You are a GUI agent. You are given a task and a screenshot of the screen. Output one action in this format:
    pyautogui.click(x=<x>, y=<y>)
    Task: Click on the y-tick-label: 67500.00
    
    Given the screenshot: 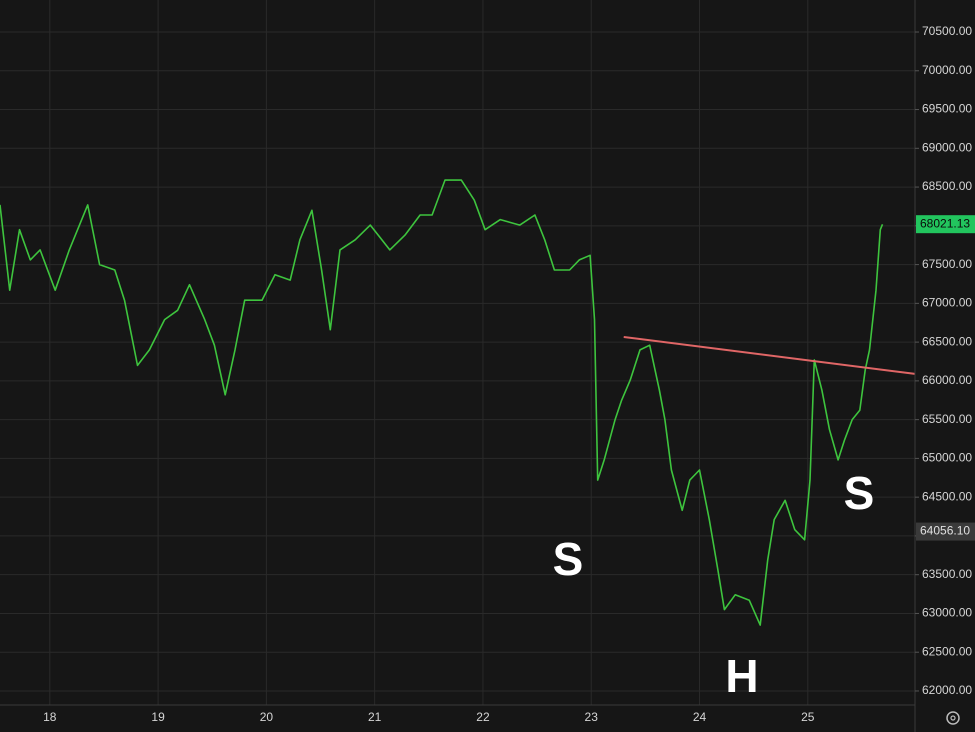 What is the action you would take?
    pyautogui.click(x=947, y=264)
    